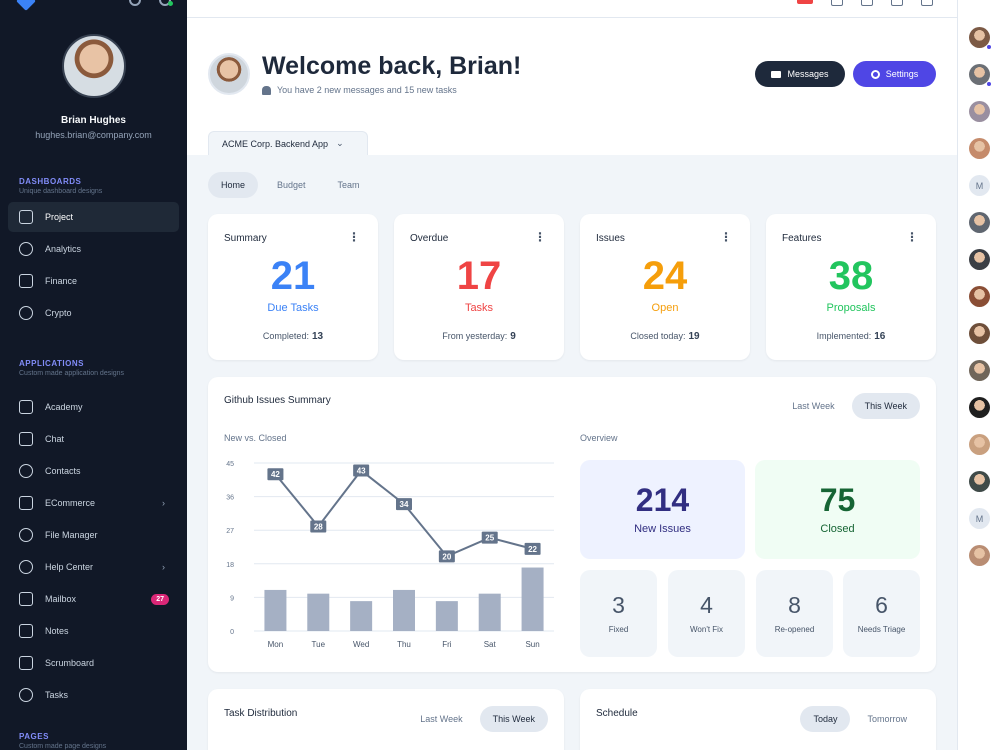  Describe the element at coordinates (837, 509) in the screenshot. I see `closed-issues-tile: 75 Closed` at that location.